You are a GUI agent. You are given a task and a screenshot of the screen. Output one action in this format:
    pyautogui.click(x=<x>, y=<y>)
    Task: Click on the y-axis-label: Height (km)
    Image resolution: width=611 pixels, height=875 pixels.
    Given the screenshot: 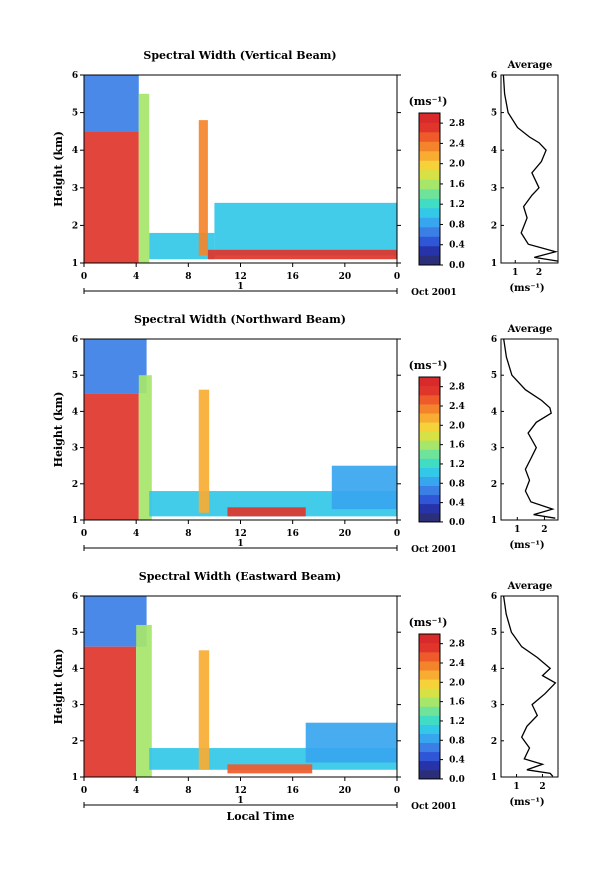 What is the action you would take?
    pyautogui.click(x=58, y=430)
    